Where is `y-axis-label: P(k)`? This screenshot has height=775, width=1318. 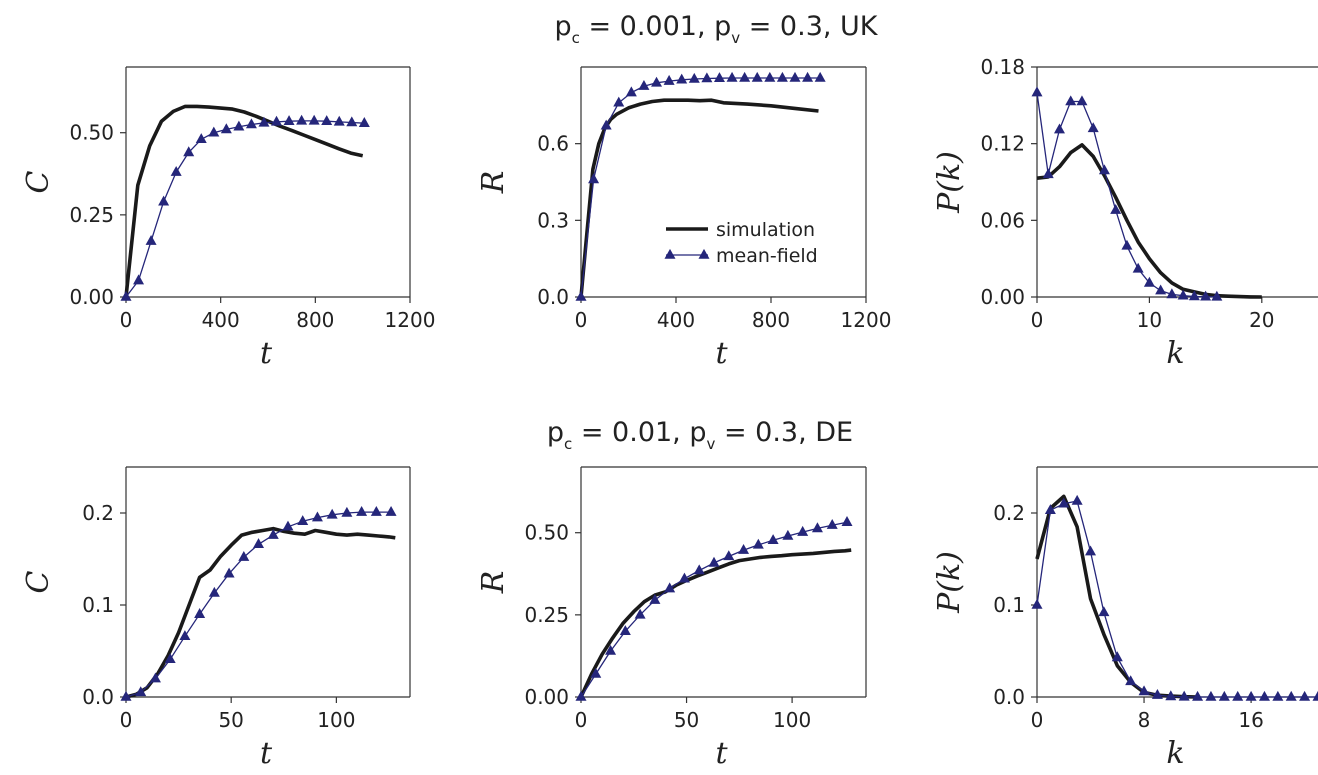 y-axis-label: P(k) is located at coordinates (949, 582).